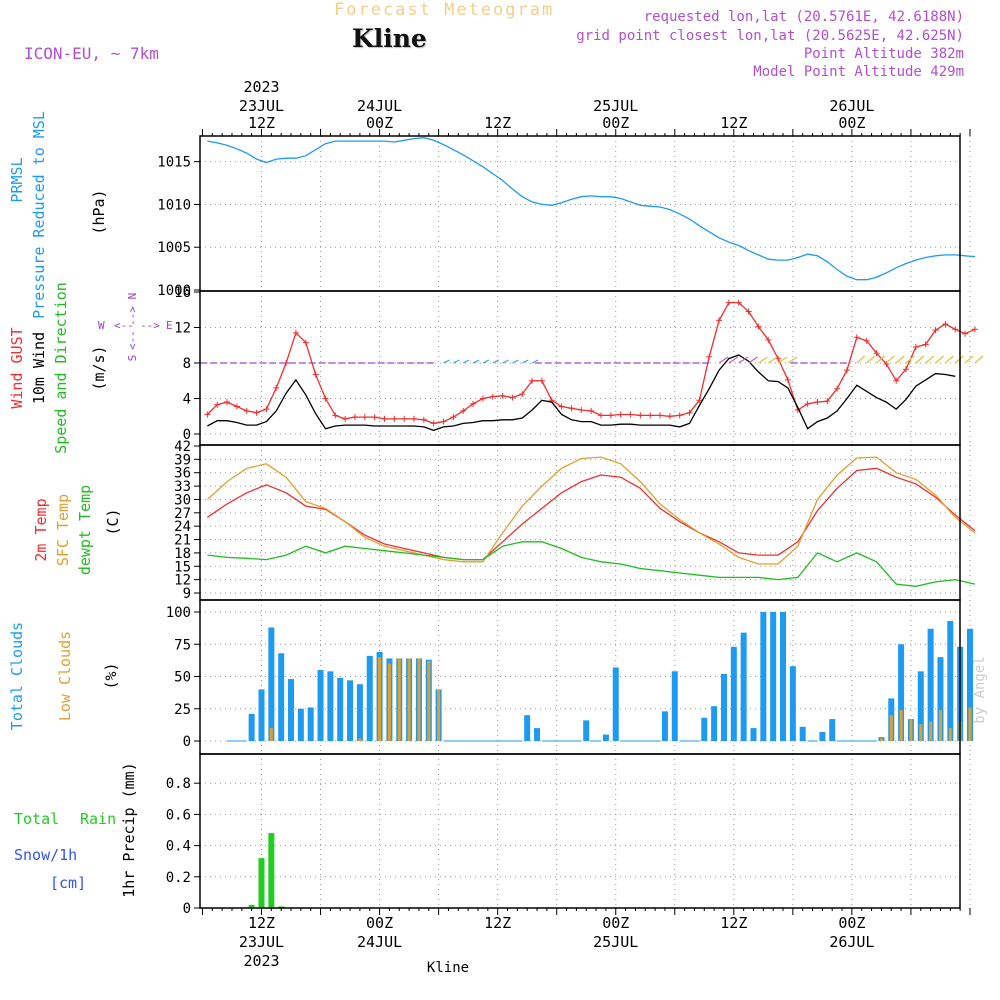 This screenshot has width=1000, height=1000. I want to click on top-axis-label: 00Z, so click(379, 123).